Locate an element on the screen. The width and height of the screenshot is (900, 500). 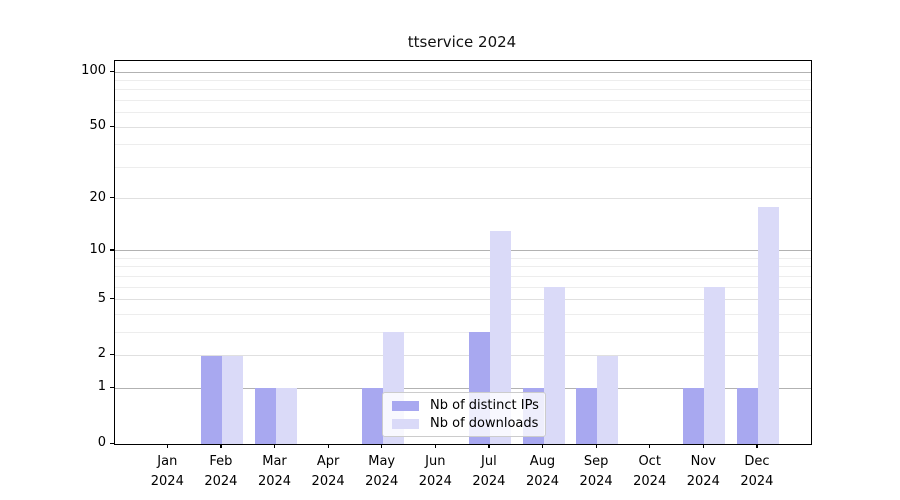
x-tick-label: Feb 2024 is located at coordinates (221, 471).